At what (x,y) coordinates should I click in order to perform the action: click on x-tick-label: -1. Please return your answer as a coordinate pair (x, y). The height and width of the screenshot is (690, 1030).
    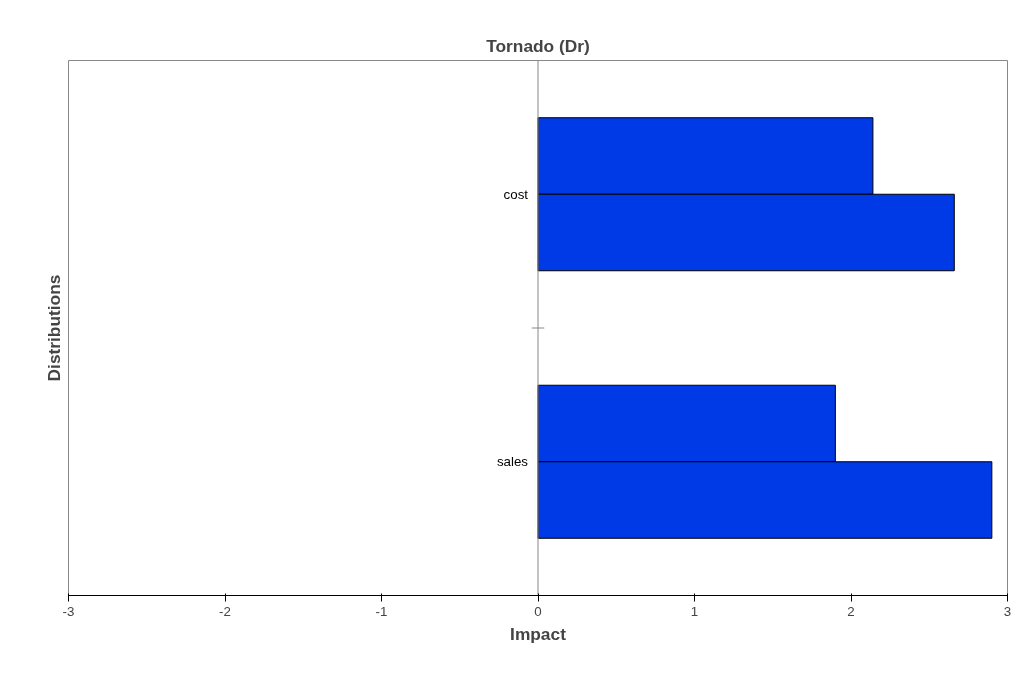
    Looking at the image, I should click on (381, 611).